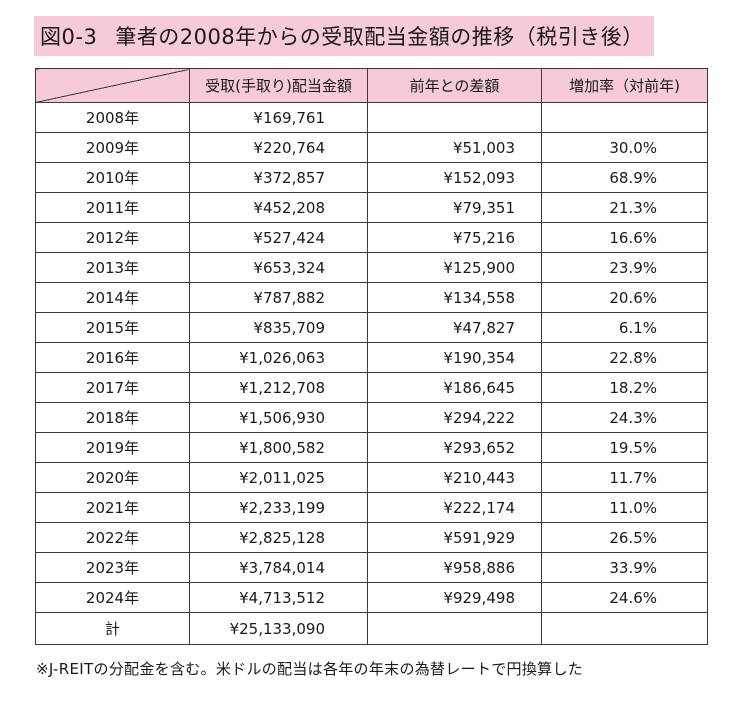  Describe the element at coordinates (454, 447) in the screenshot. I see `year-diff-cell: ¥293,652` at that location.